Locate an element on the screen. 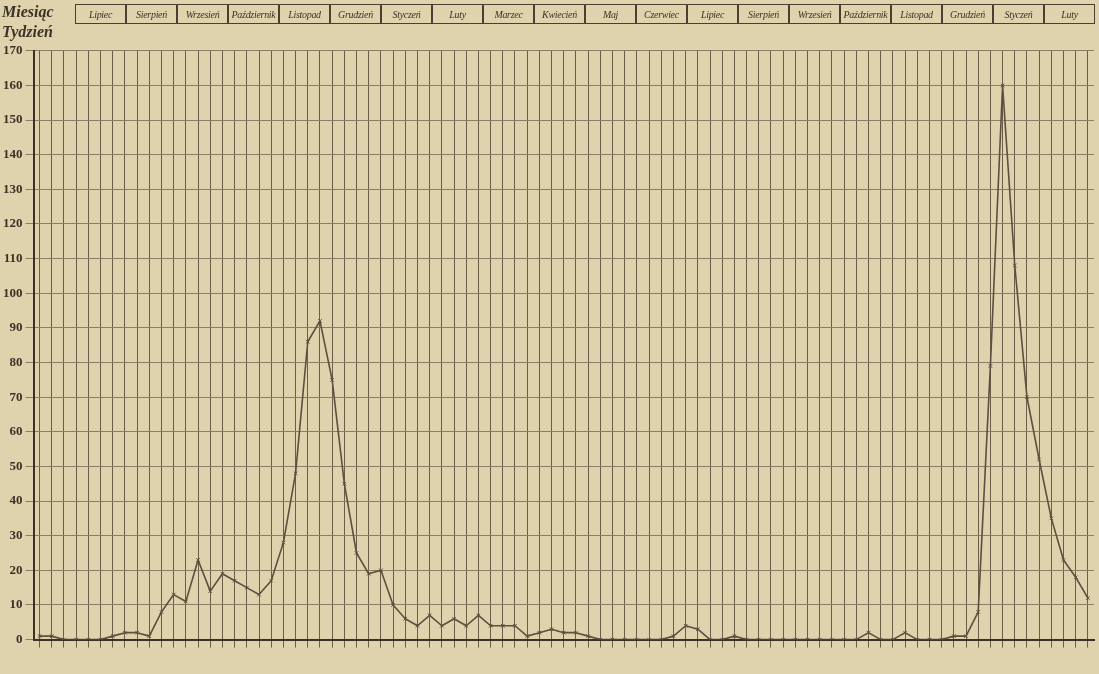 This screenshot has width=1099, height=674. y-tick-label: 30 is located at coordinates (16, 535).